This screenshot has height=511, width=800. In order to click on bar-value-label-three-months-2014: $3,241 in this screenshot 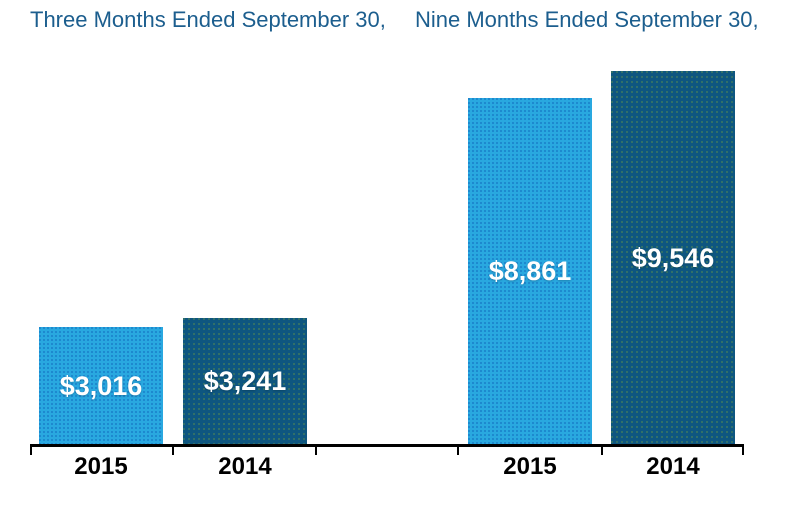, I will do `click(245, 381)`.